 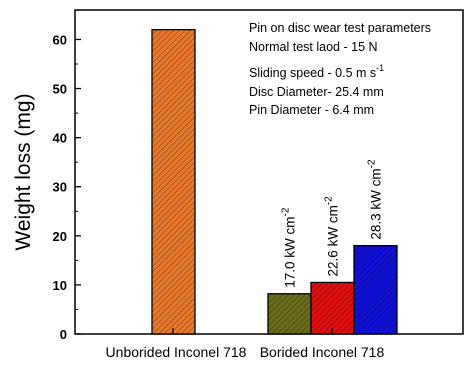 I want to click on y-tick-label-6: 60, so click(x=60, y=39).